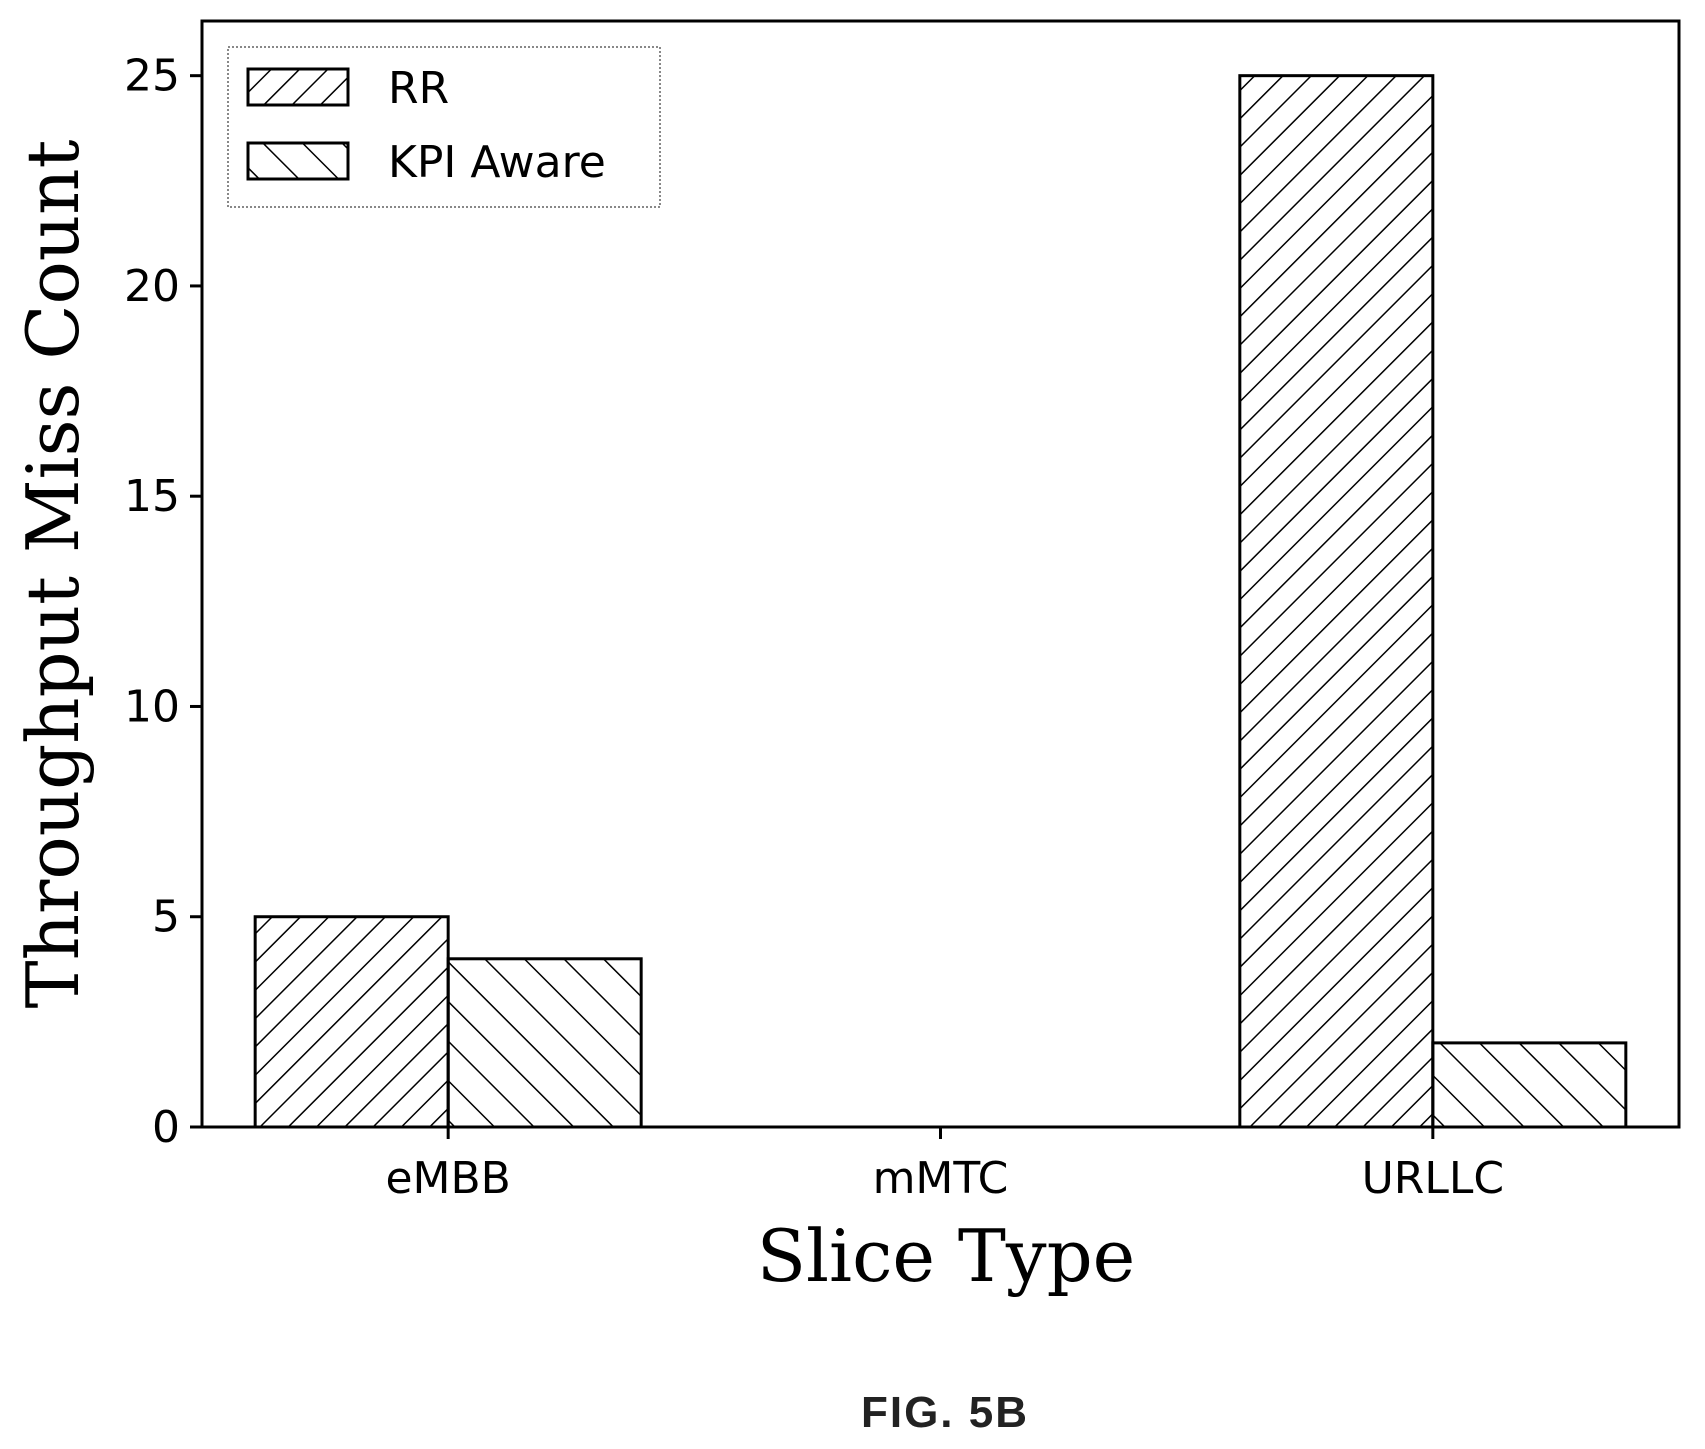 Image resolution: width=1705 pixels, height=1449 pixels. I want to click on y-tick-label: 15, so click(152, 496).